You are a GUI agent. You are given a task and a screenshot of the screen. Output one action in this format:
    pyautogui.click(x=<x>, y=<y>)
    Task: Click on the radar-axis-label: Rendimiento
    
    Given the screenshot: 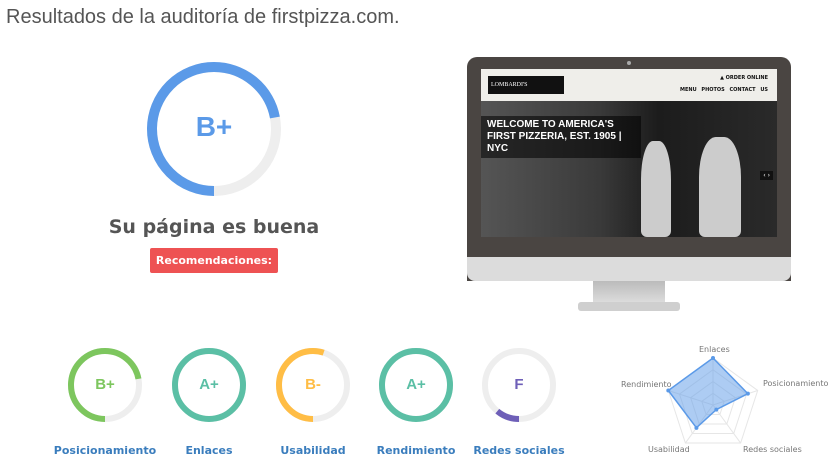 What is the action you would take?
    pyautogui.click(x=646, y=384)
    